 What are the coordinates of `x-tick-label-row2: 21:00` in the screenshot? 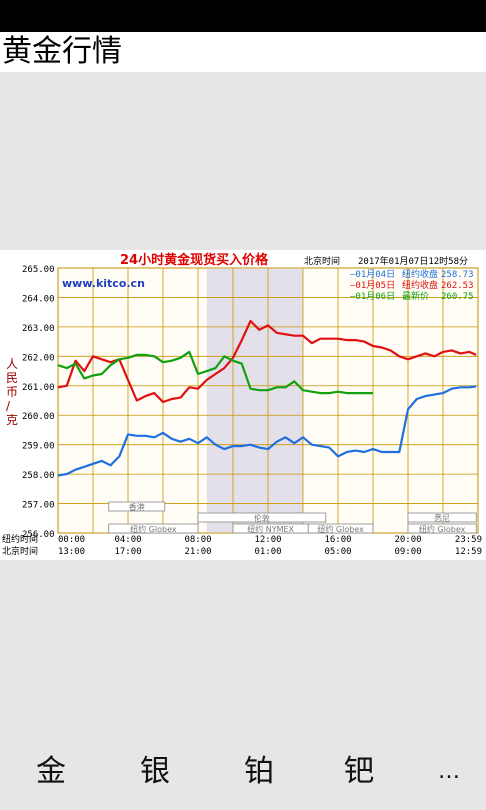 It's located at (197, 552).